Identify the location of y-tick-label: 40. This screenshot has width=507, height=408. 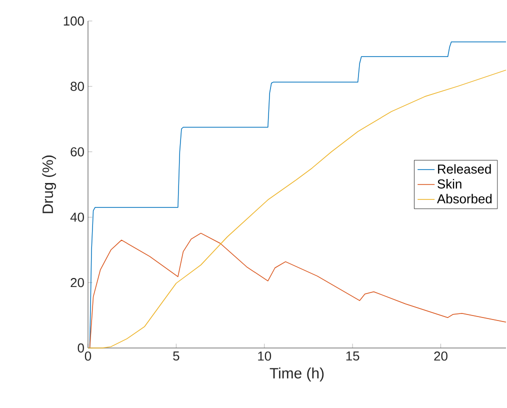
(77, 217).